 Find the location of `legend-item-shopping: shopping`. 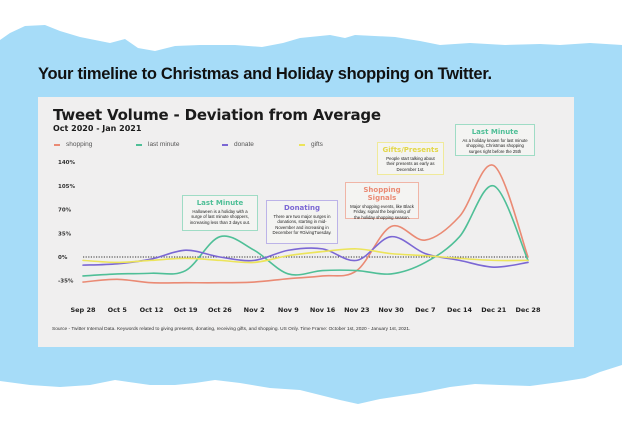

legend-item-shopping: shopping is located at coordinates (73, 144).